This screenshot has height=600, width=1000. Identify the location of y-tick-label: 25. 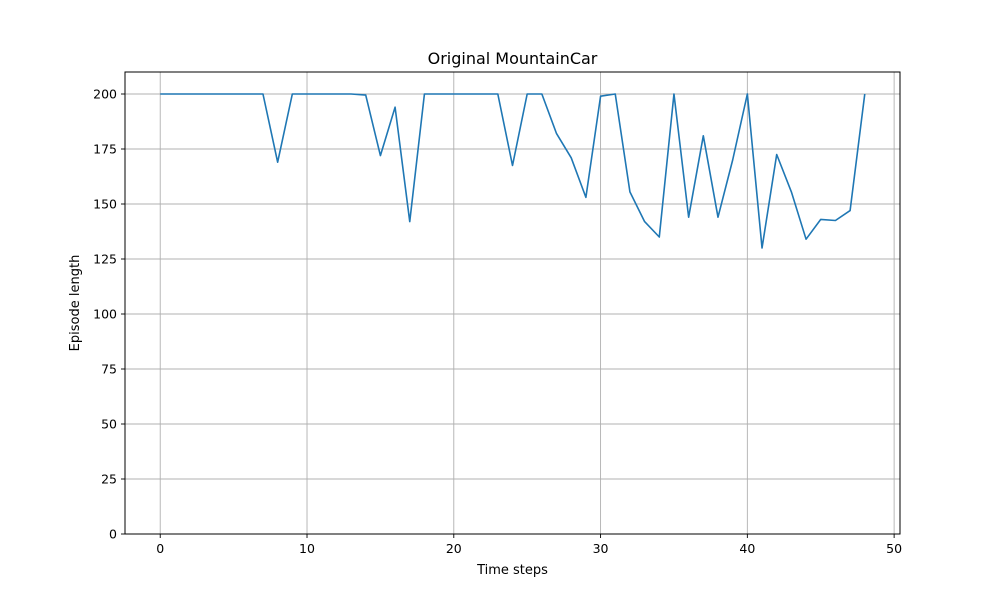
(109, 479).